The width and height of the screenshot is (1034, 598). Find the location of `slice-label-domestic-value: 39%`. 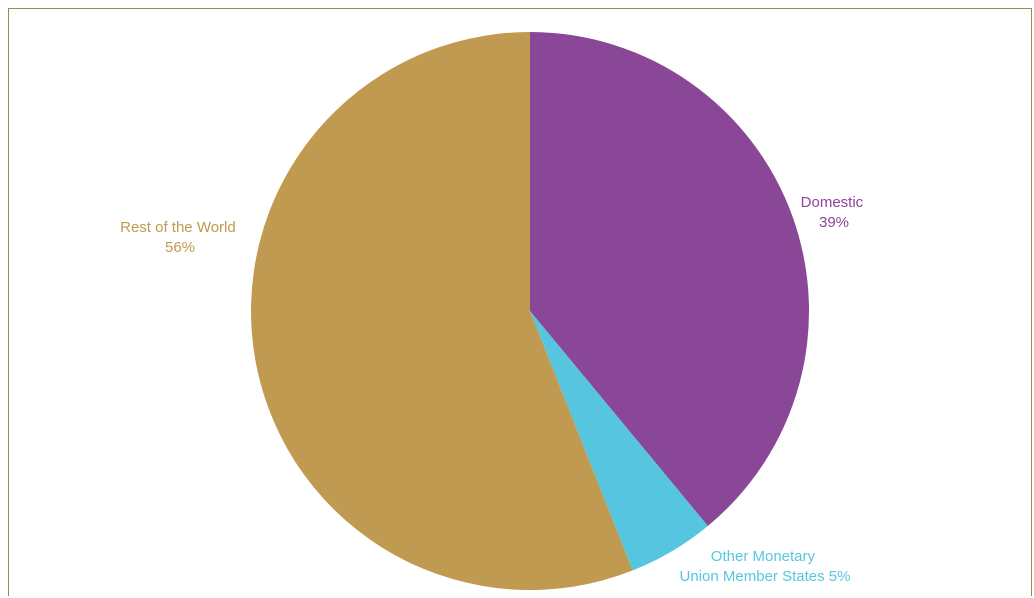

slice-label-domestic-value: 39% is located at coordinates (834, 222).